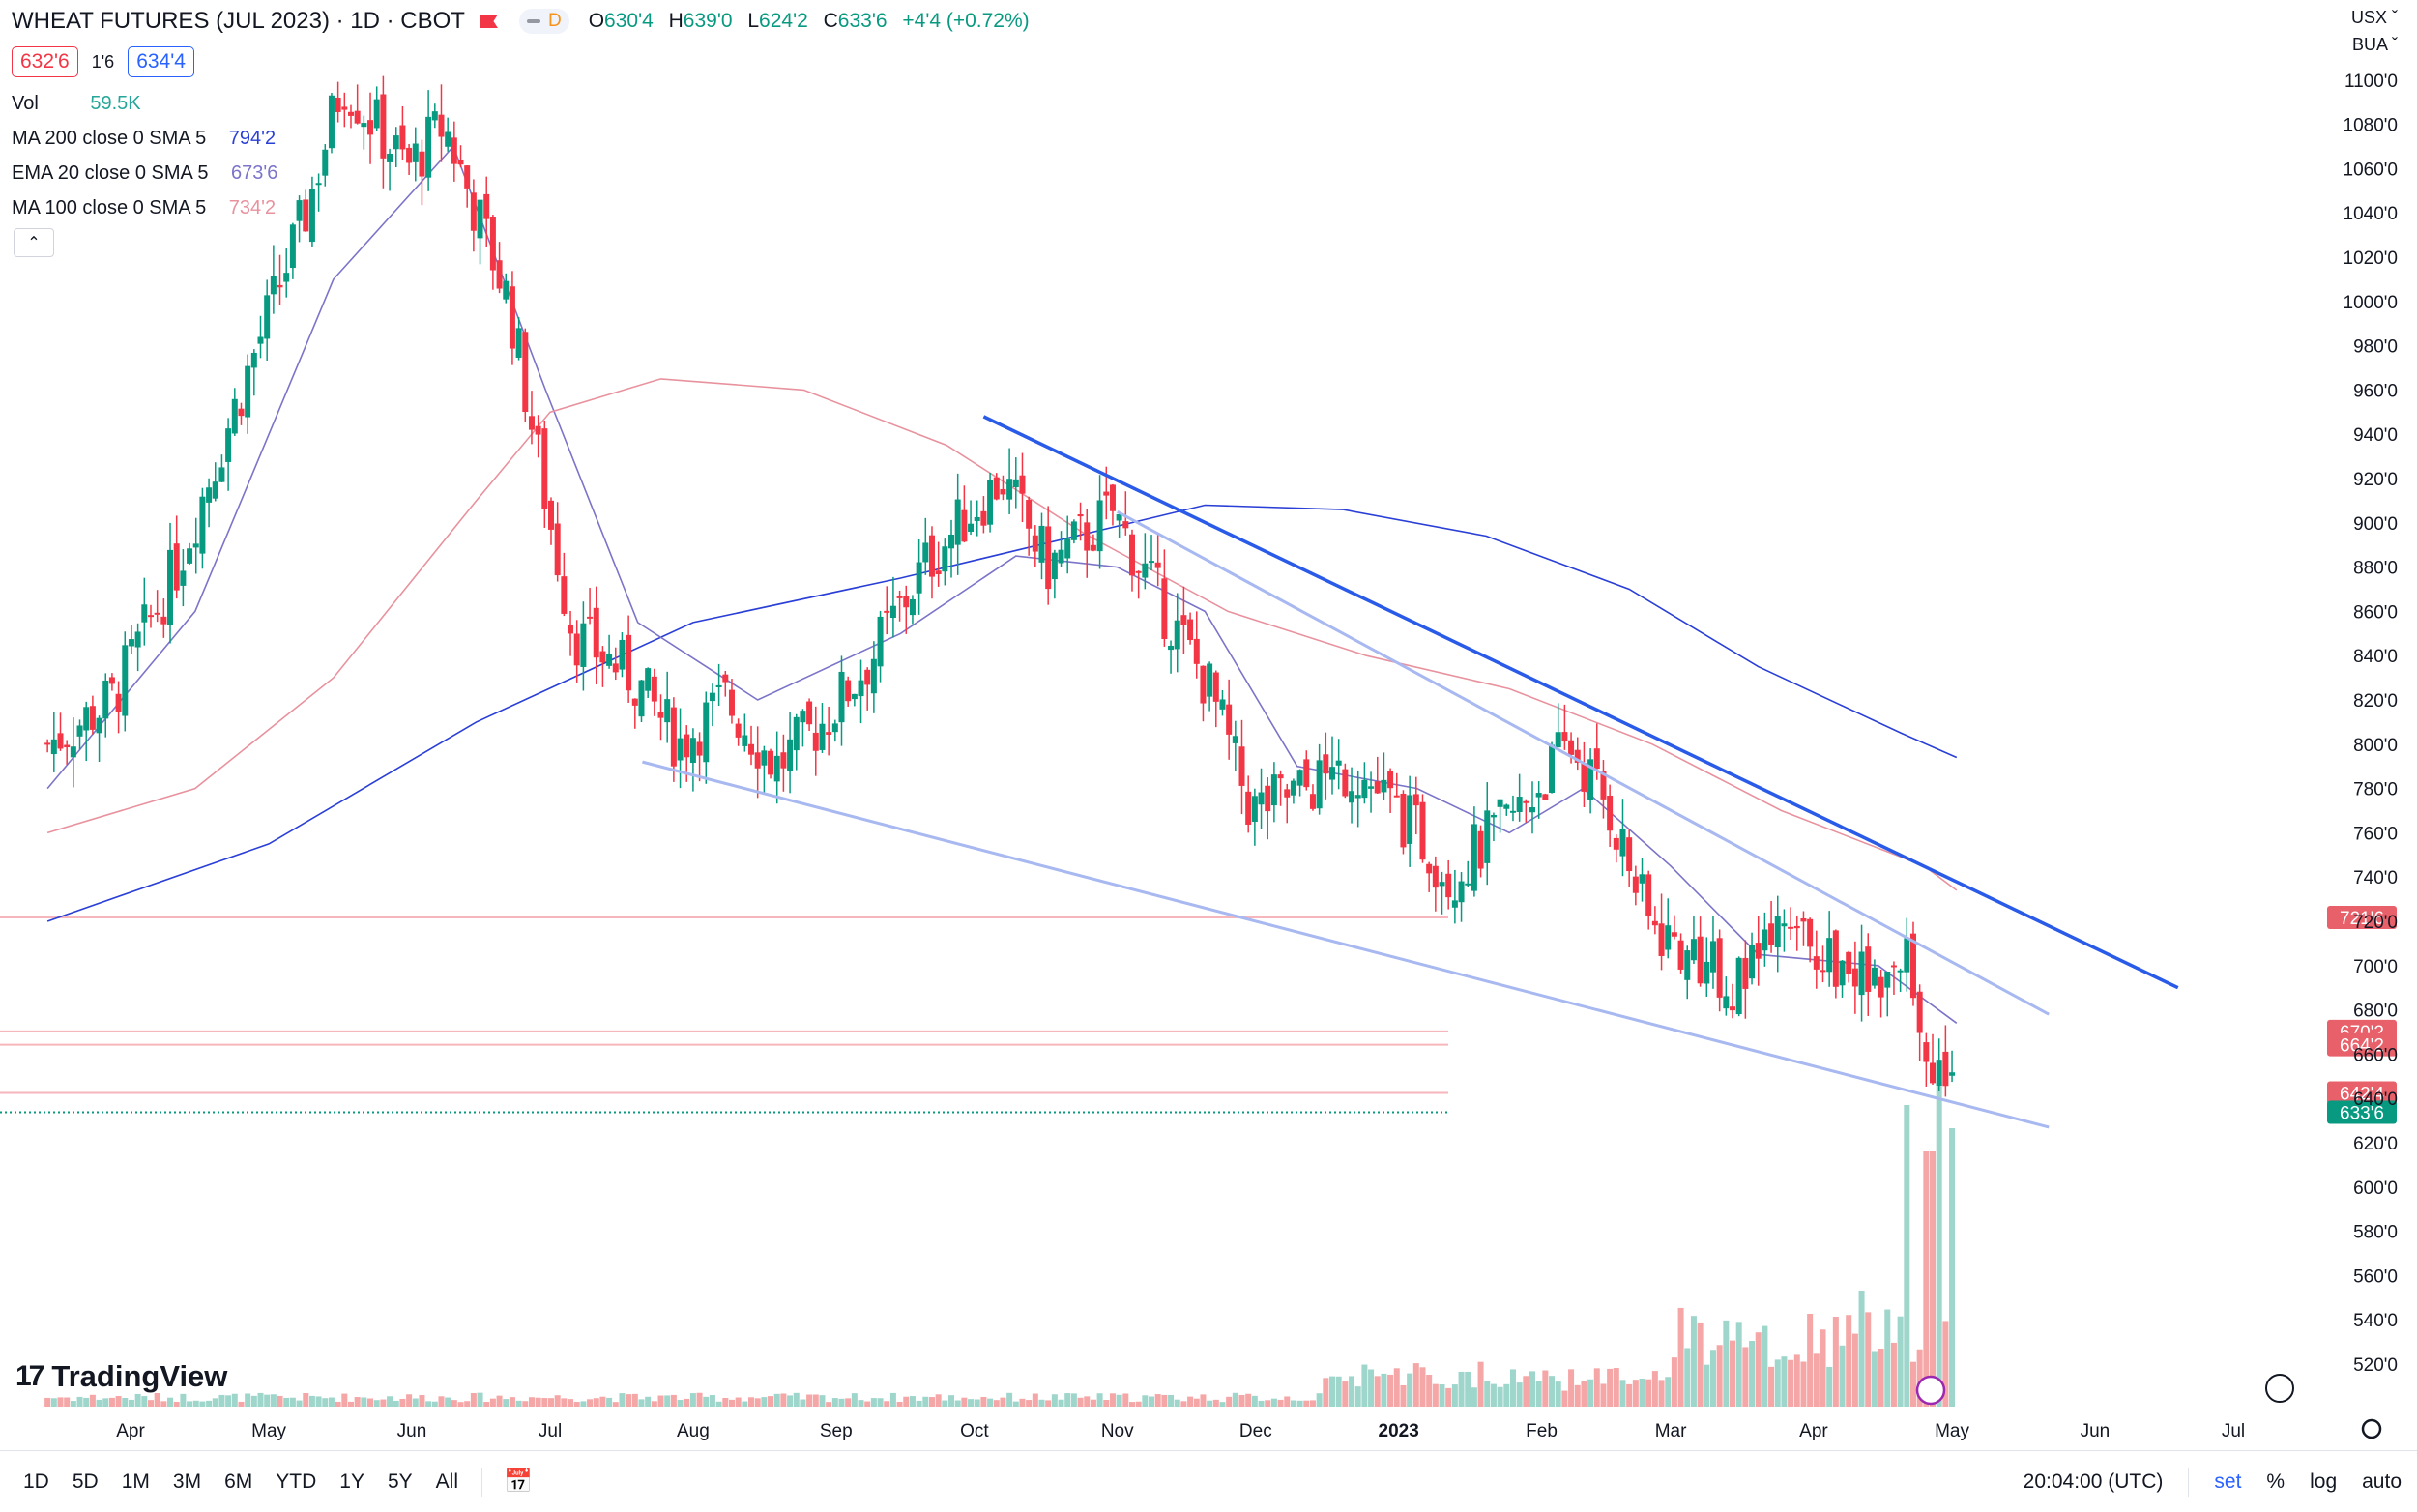 The height and width of the screenshot is (1512, 2417). Describe the element at coordinates (161, 61) in the screenshot. I see `buy-price-button: 634'4` at that location.